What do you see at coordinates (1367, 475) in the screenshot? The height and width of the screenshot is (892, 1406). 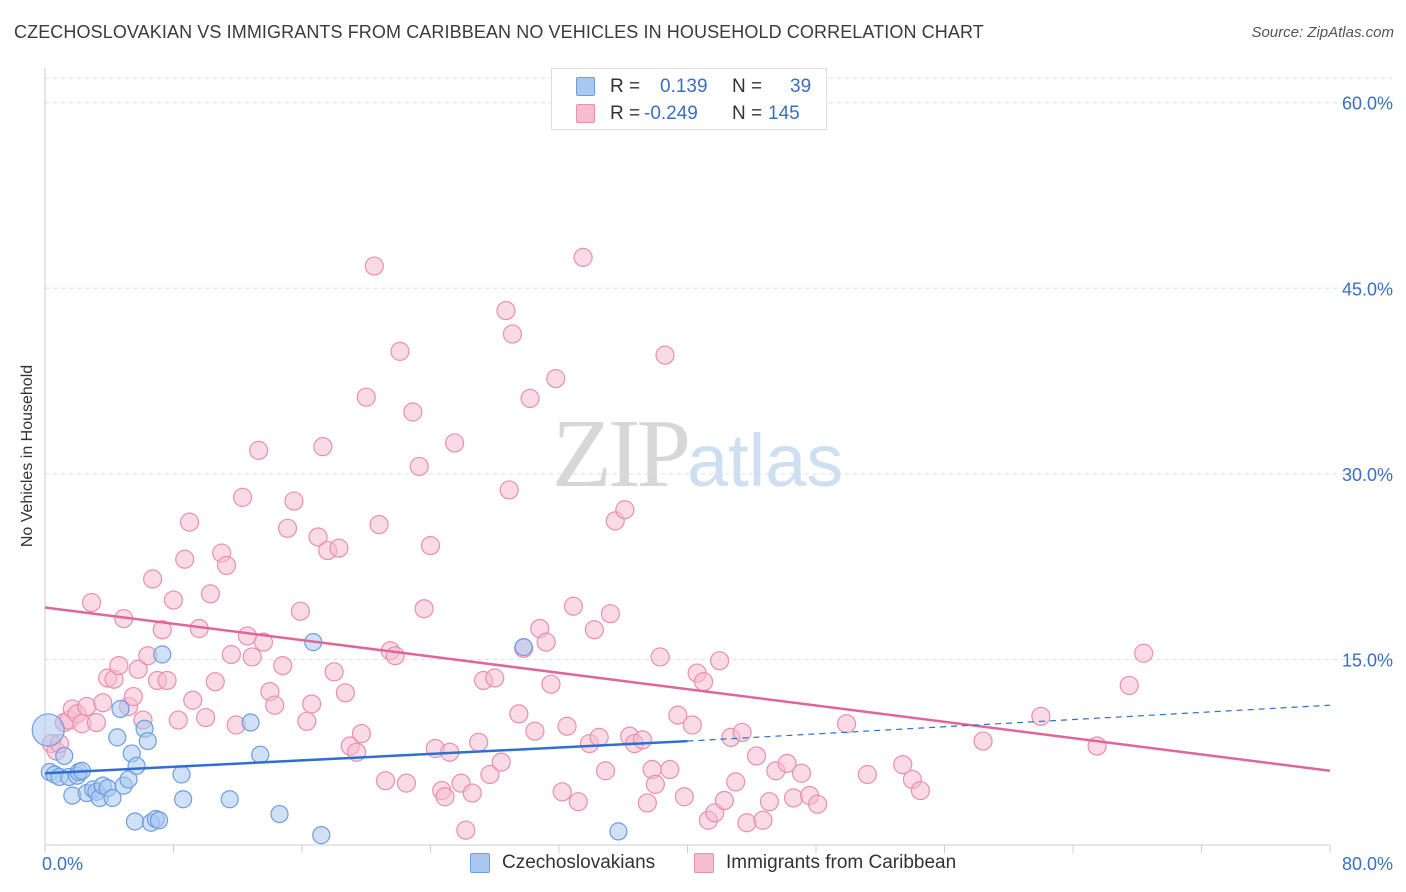 I see `y-tick-label: 30.0%` at bounding box center [1367, 475].